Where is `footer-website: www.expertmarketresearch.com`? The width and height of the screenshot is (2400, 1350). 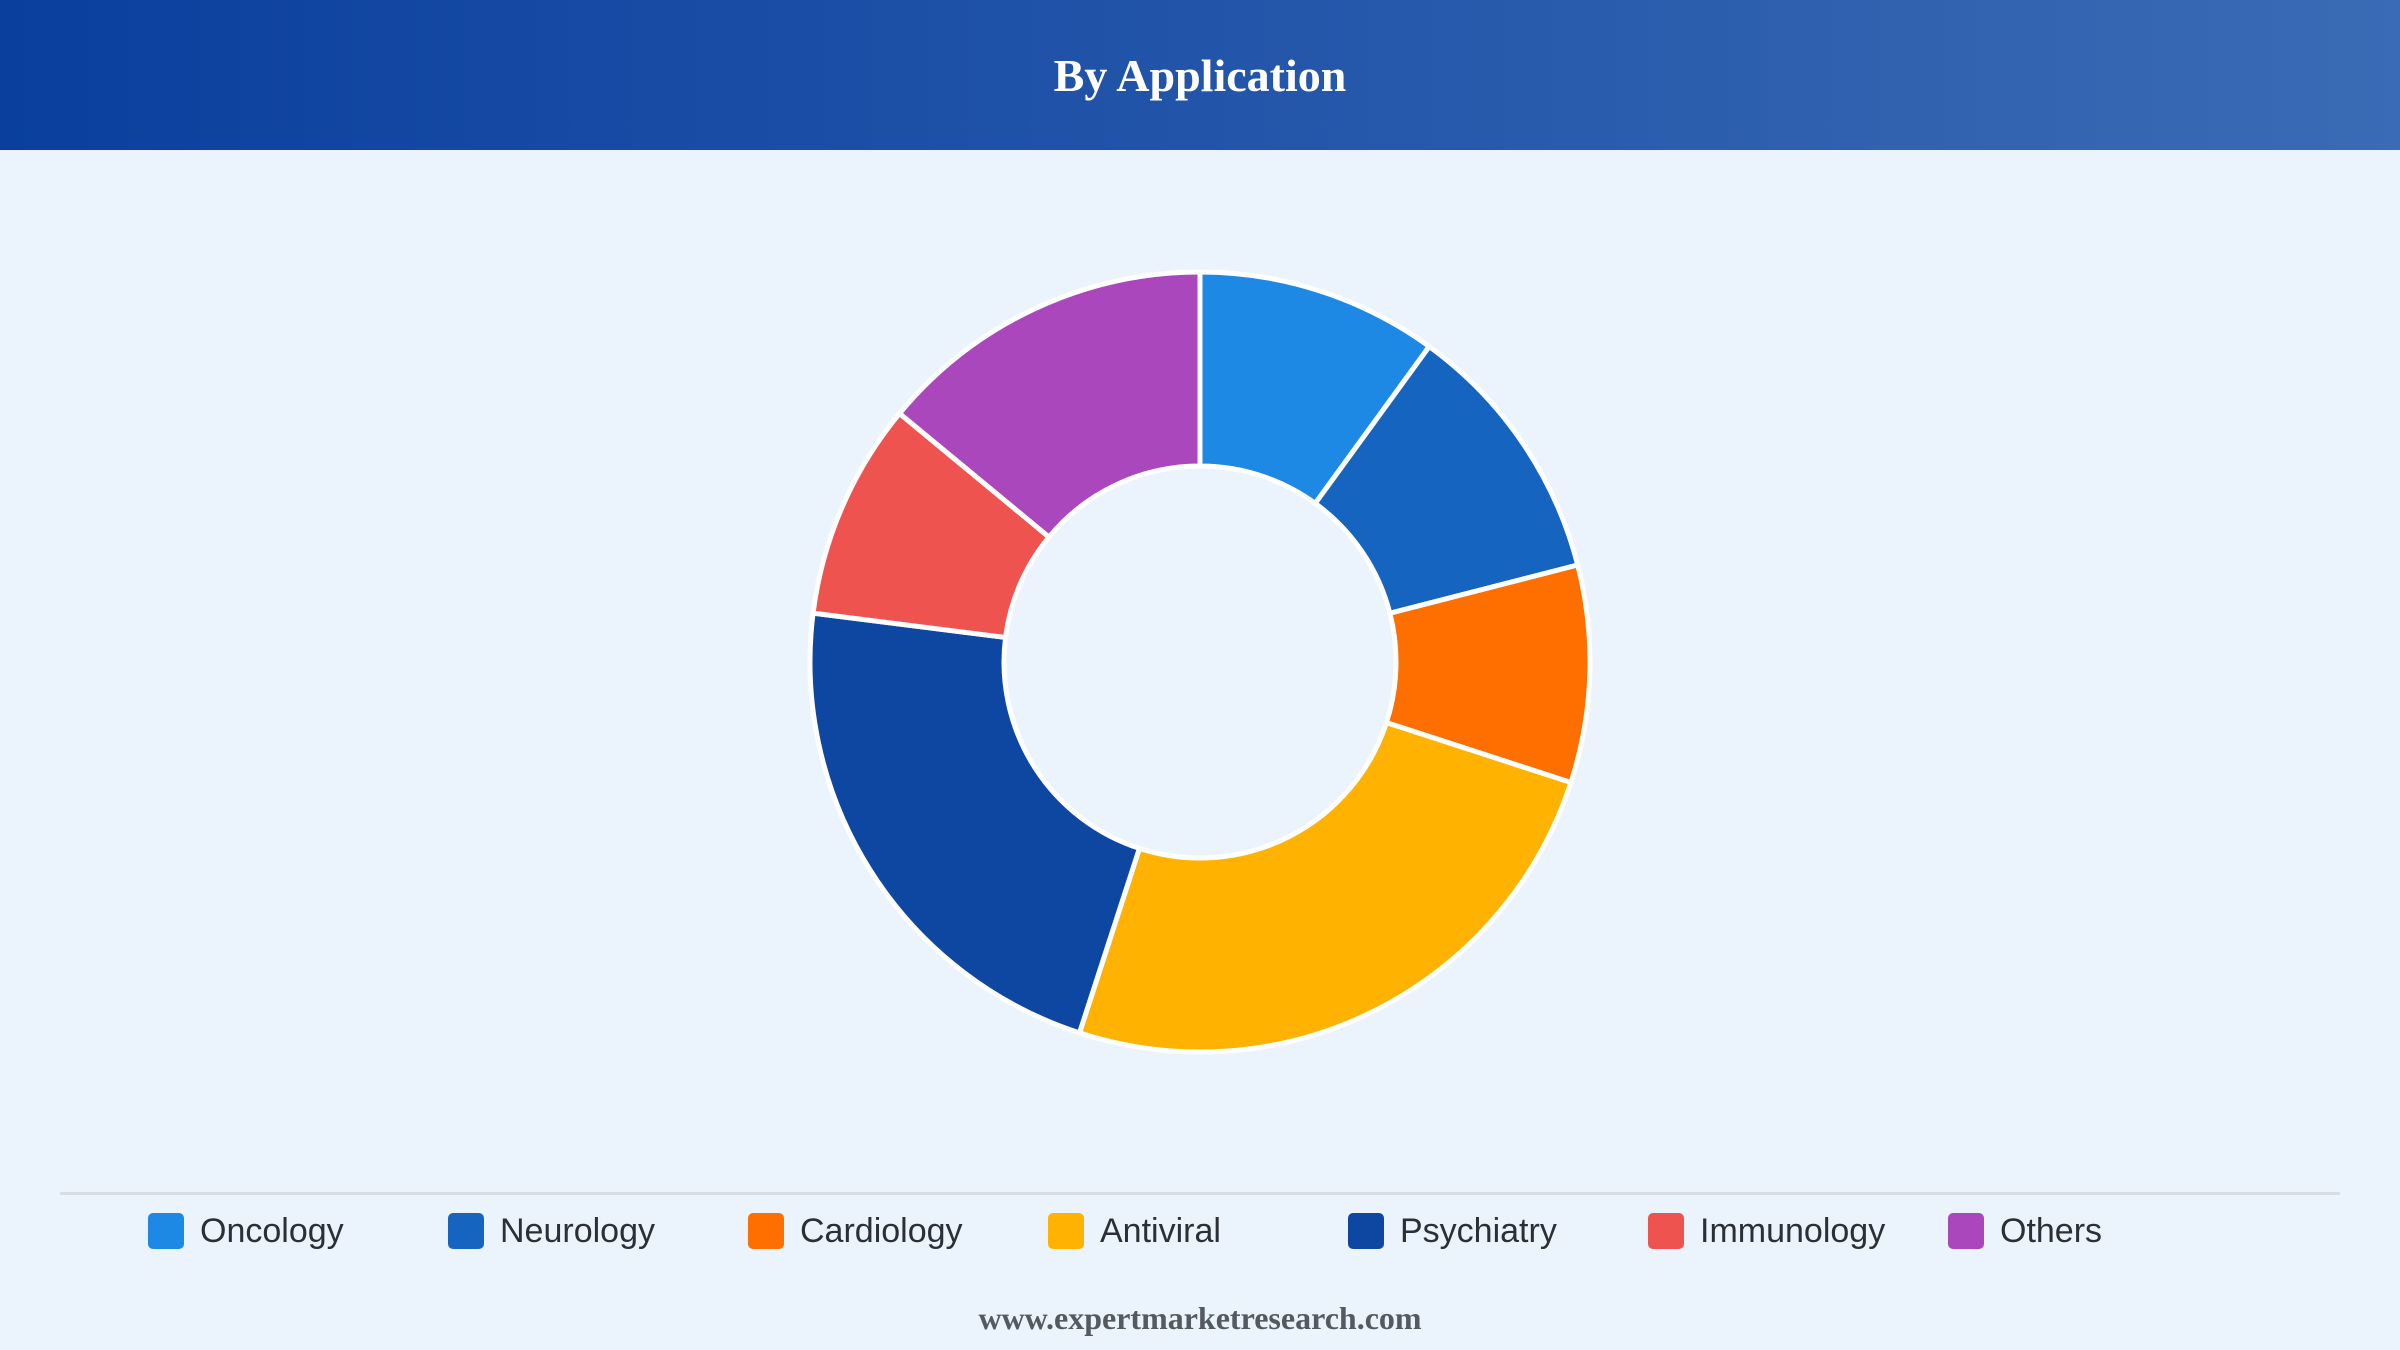
footer-website: www.expertmarketresearch.com is located at coordinates (1200, 1318).